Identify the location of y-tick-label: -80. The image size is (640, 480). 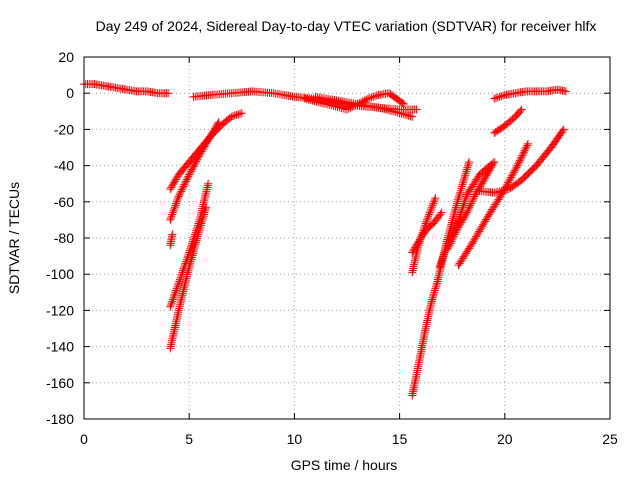
(64, 238).